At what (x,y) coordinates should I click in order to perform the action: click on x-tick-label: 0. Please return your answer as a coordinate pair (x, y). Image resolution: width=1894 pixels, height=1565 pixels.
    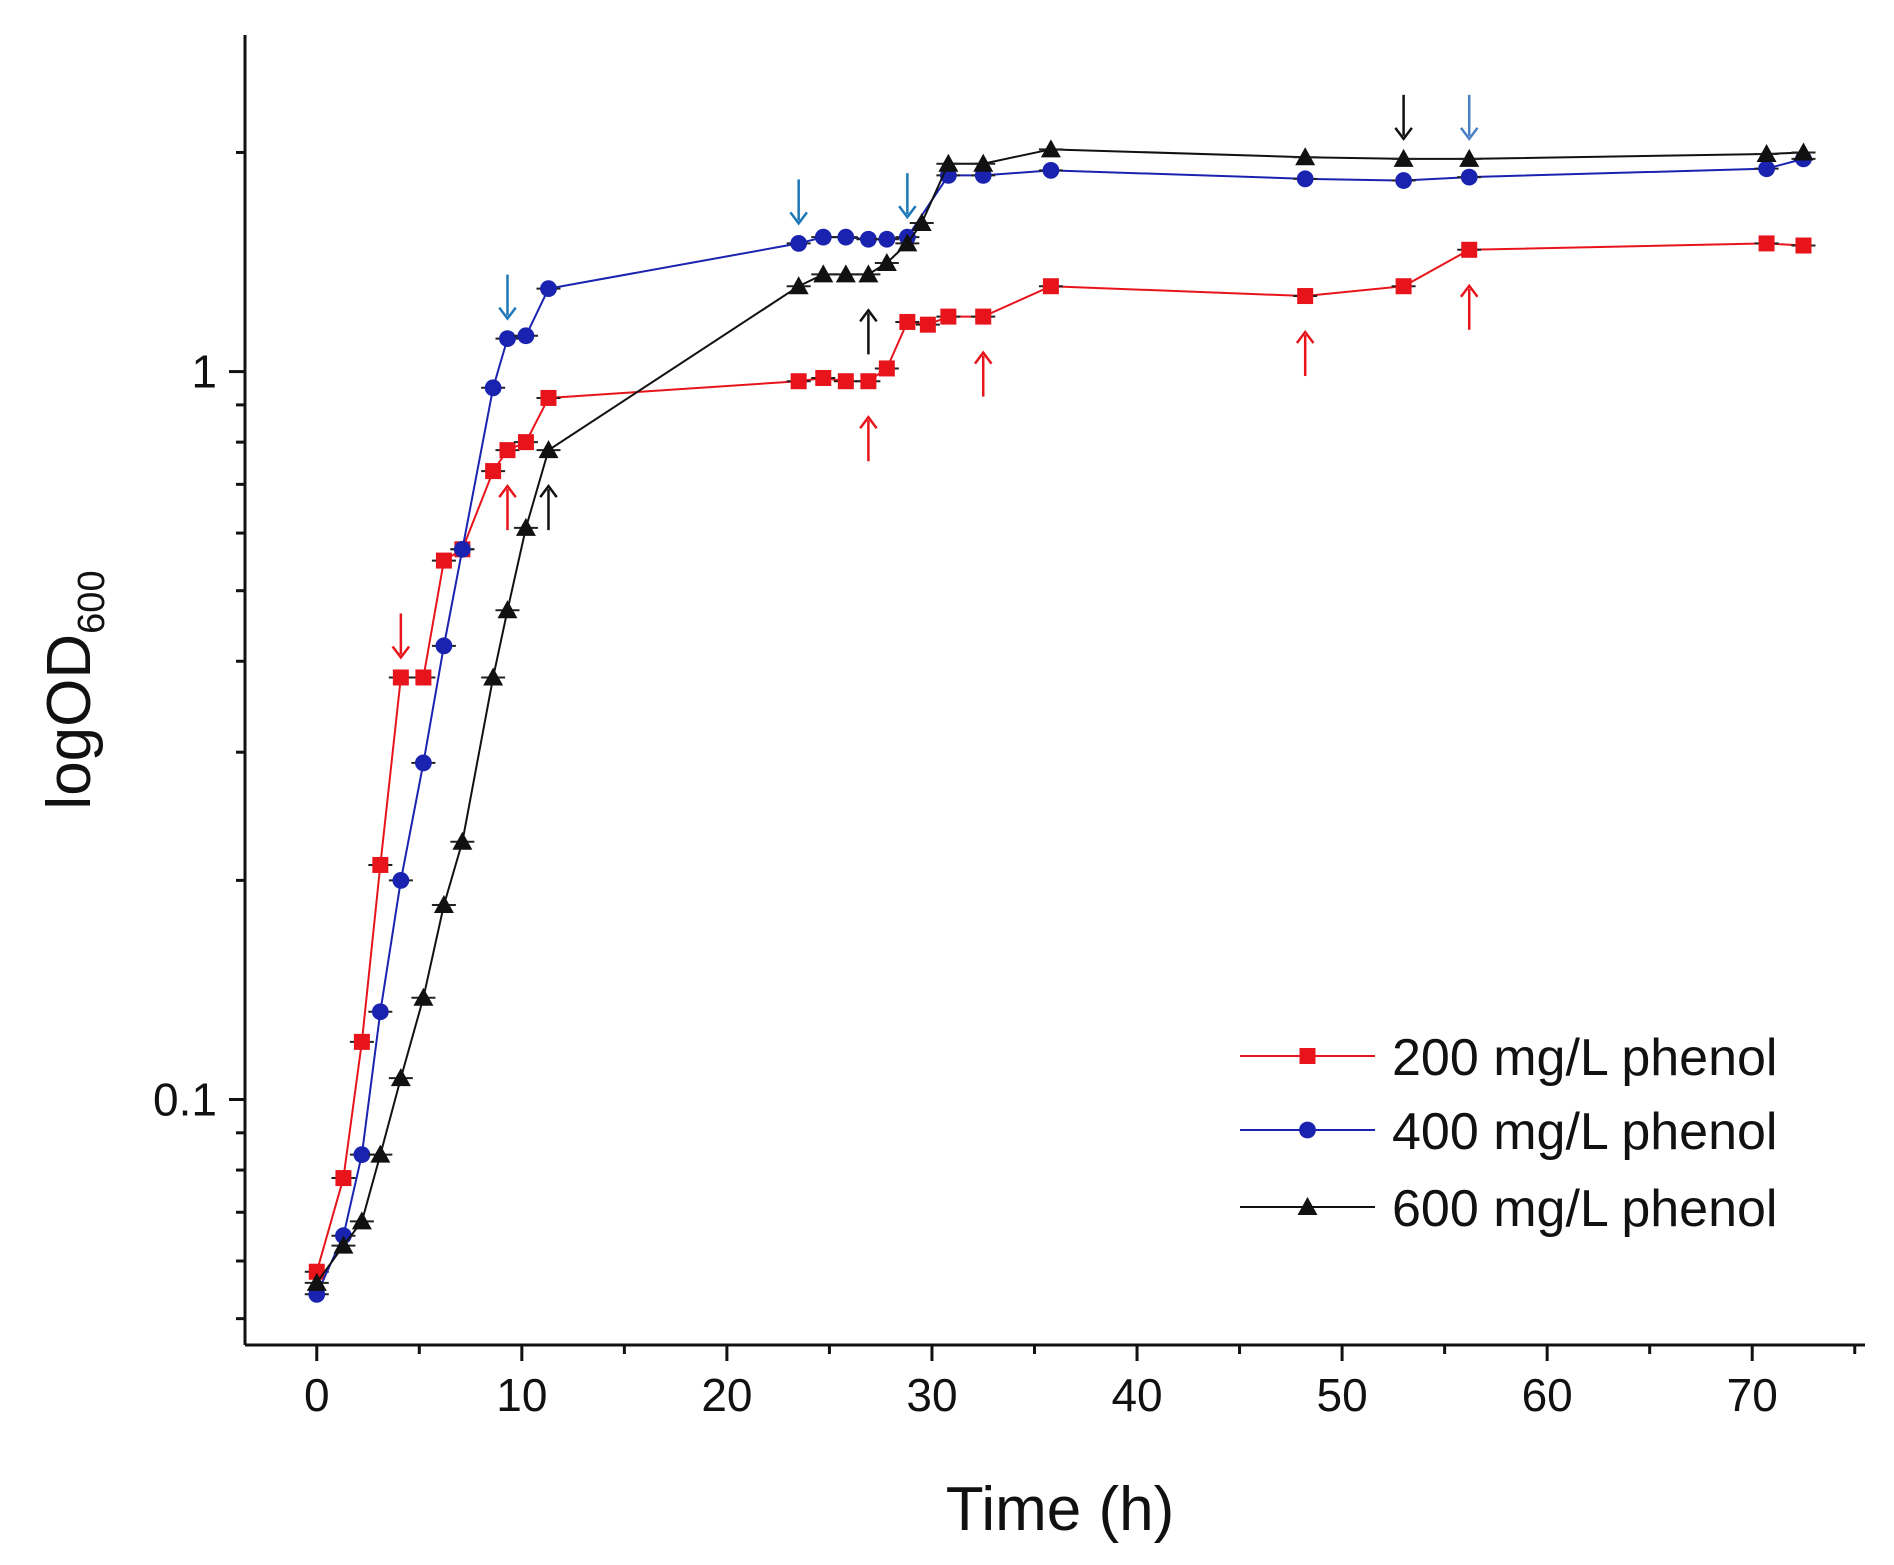
    Looking at the image, I should click on (317, 1395).